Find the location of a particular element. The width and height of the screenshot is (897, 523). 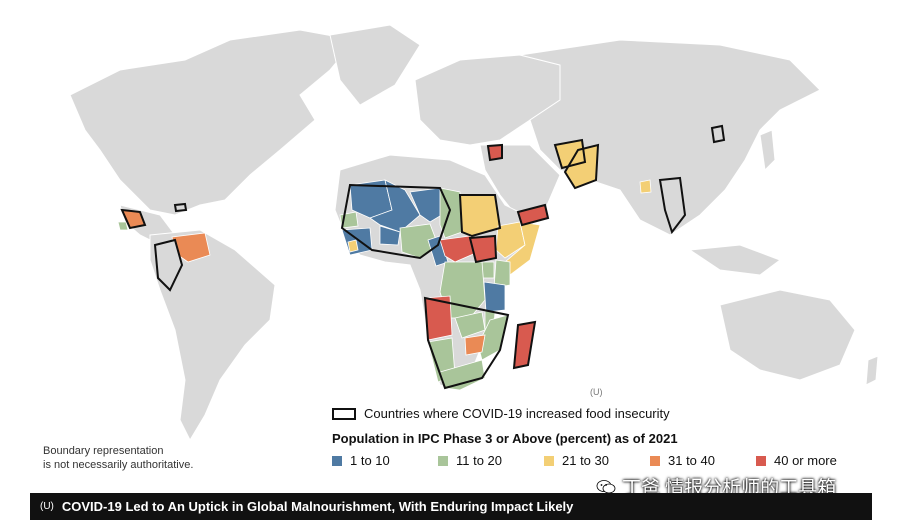

banner-classification: (U) is located at coordinates (47, 506).